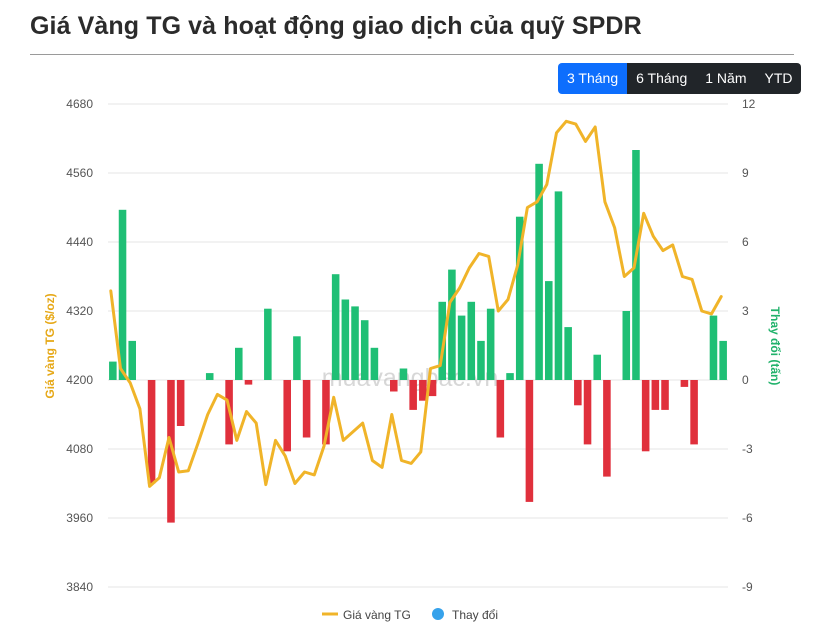  I want to click on range-selector: 3 Tháng 6 Tháng 1 Năm YTD, so click(680, 78).